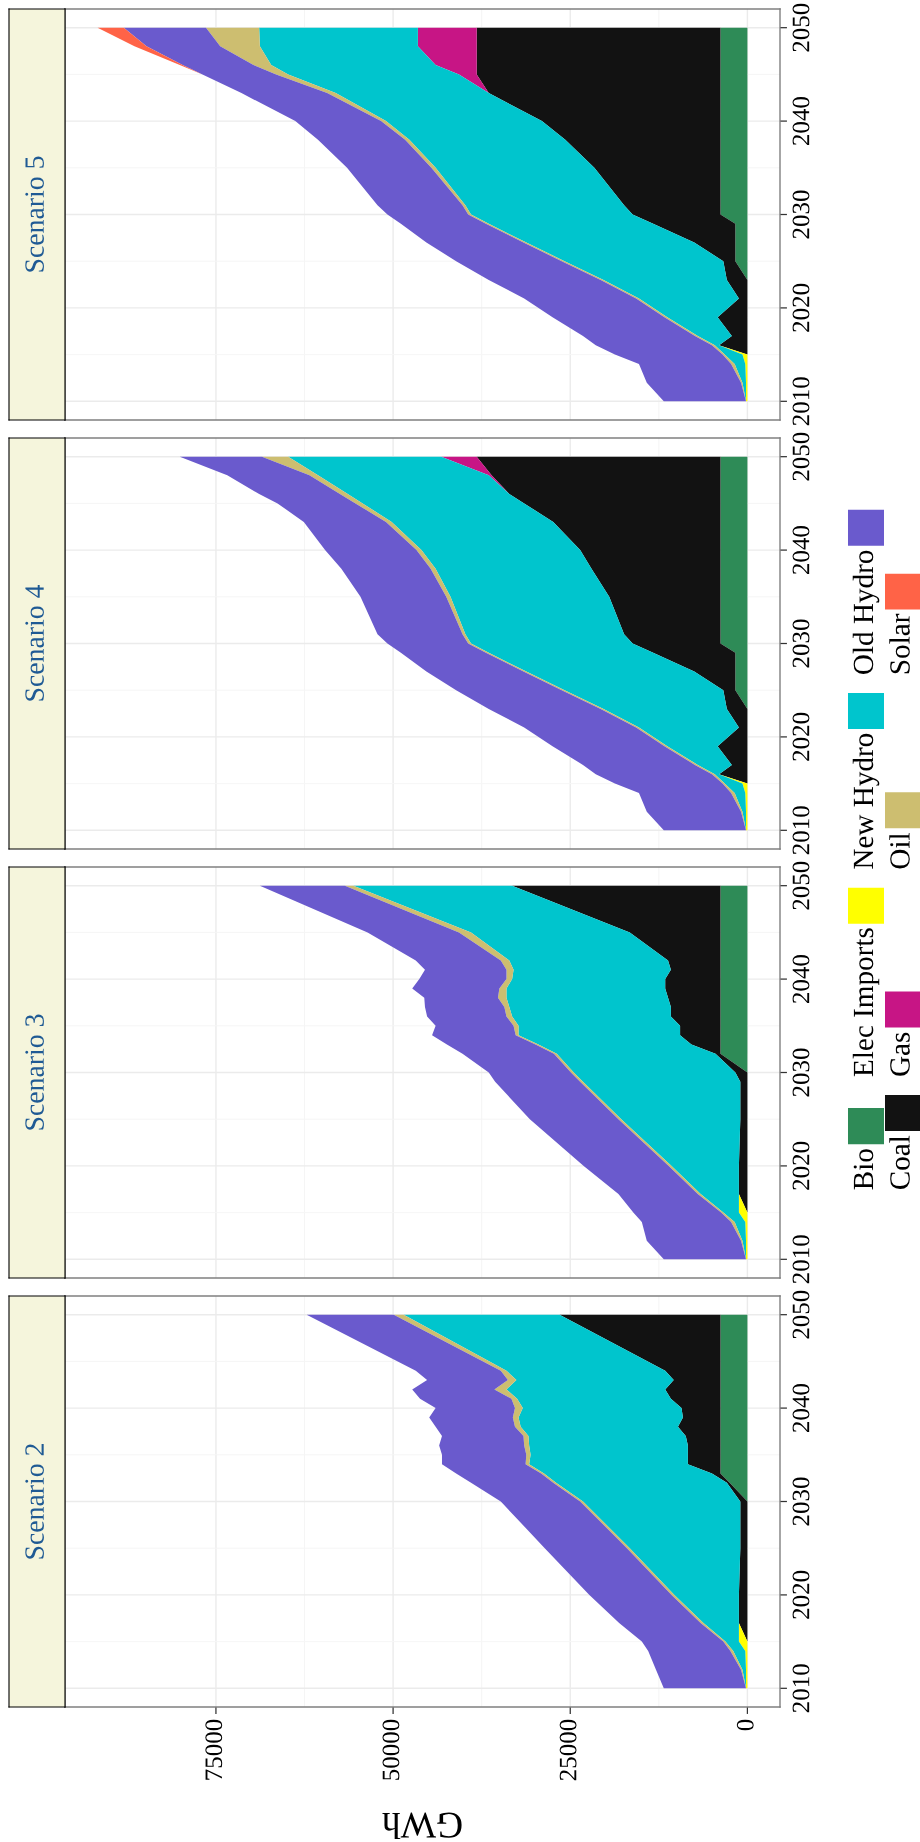 This screenshot has width=920, height=1842. I want to click on legend-label: Gas, so click(900, 1054).